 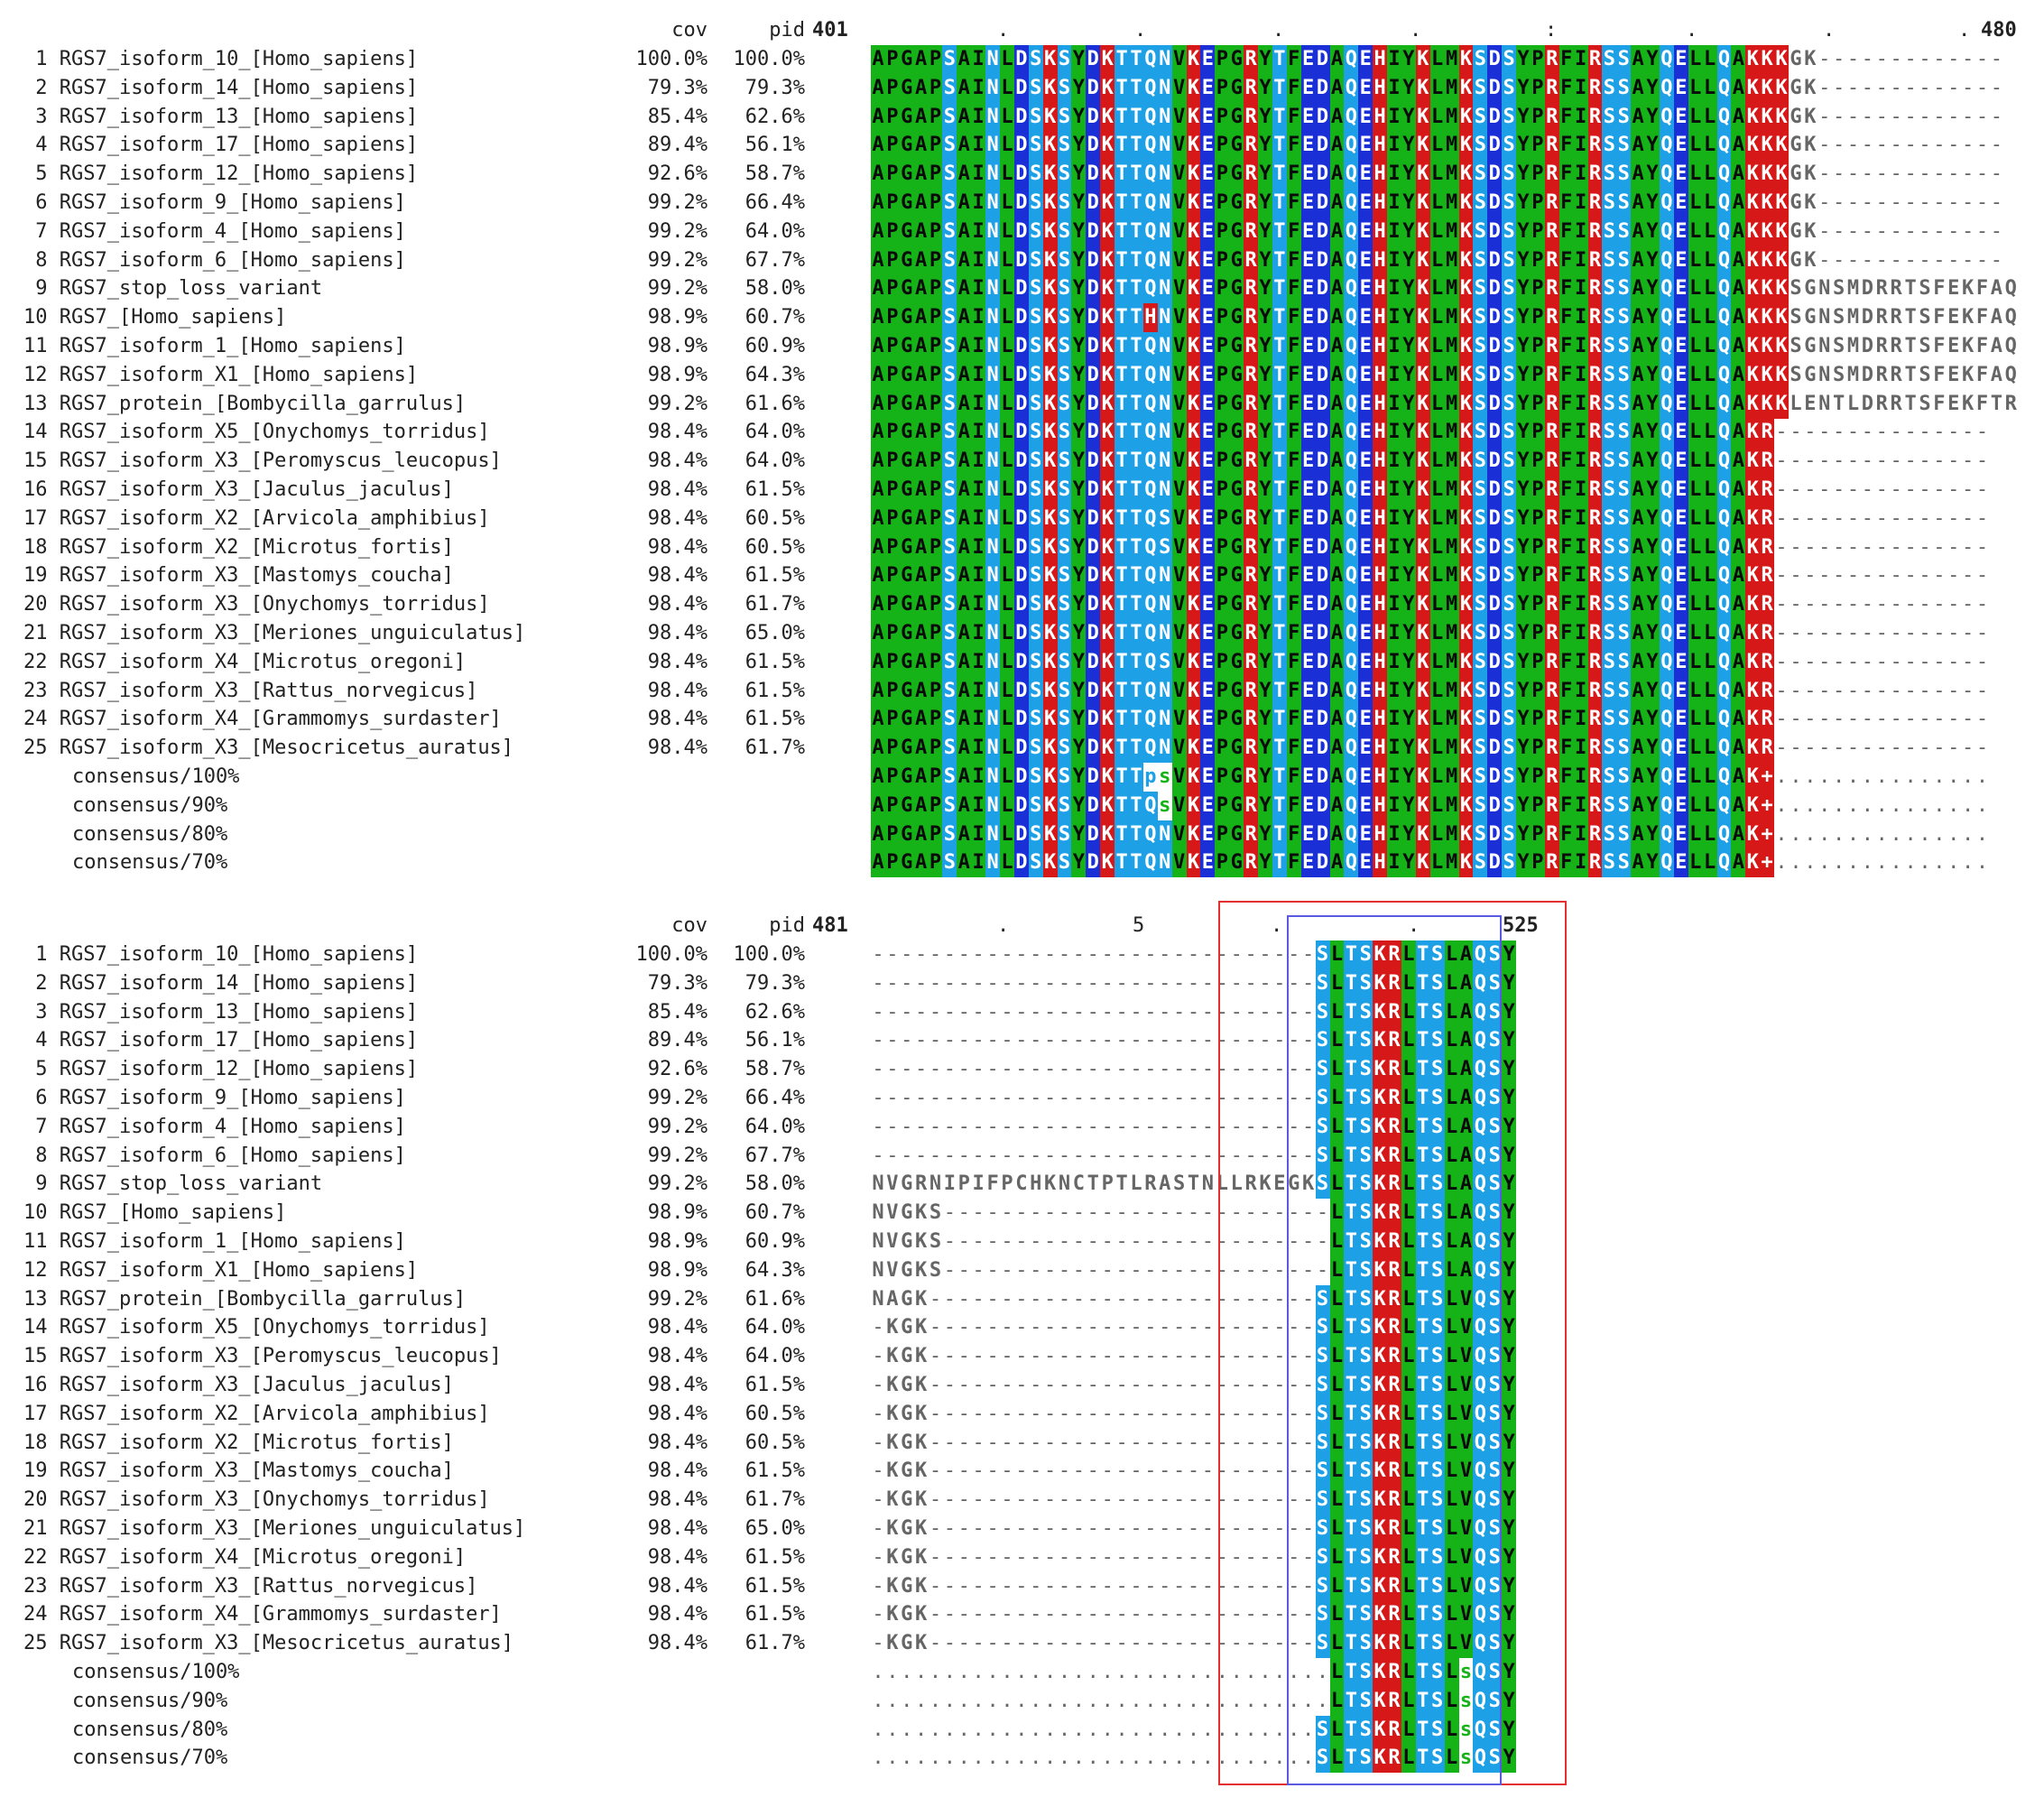 I want to click on residue-cell: N, so click(x=1164, y=835).